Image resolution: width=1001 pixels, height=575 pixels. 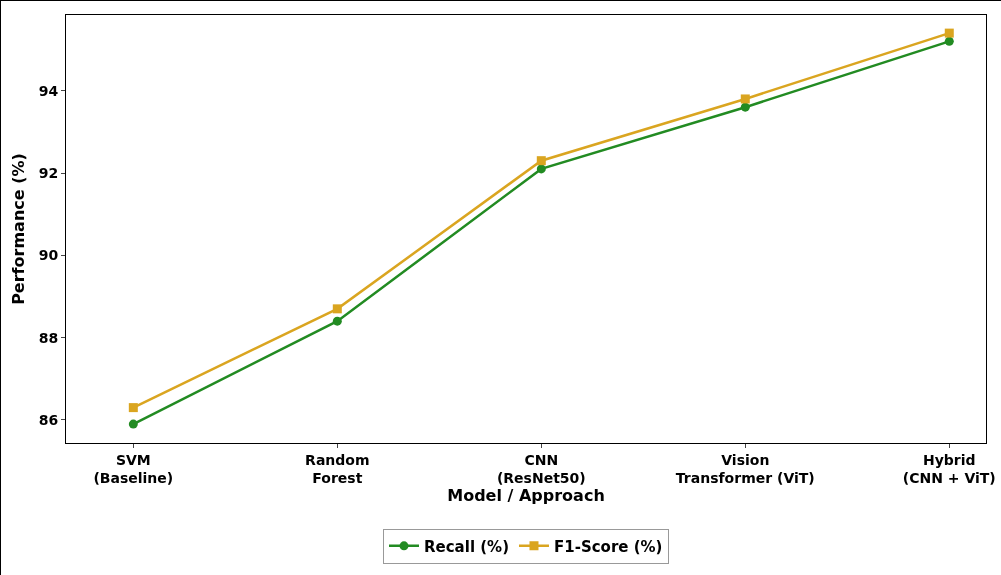 I want to click on y-tick-label: 94, so click(x=48, y=90).